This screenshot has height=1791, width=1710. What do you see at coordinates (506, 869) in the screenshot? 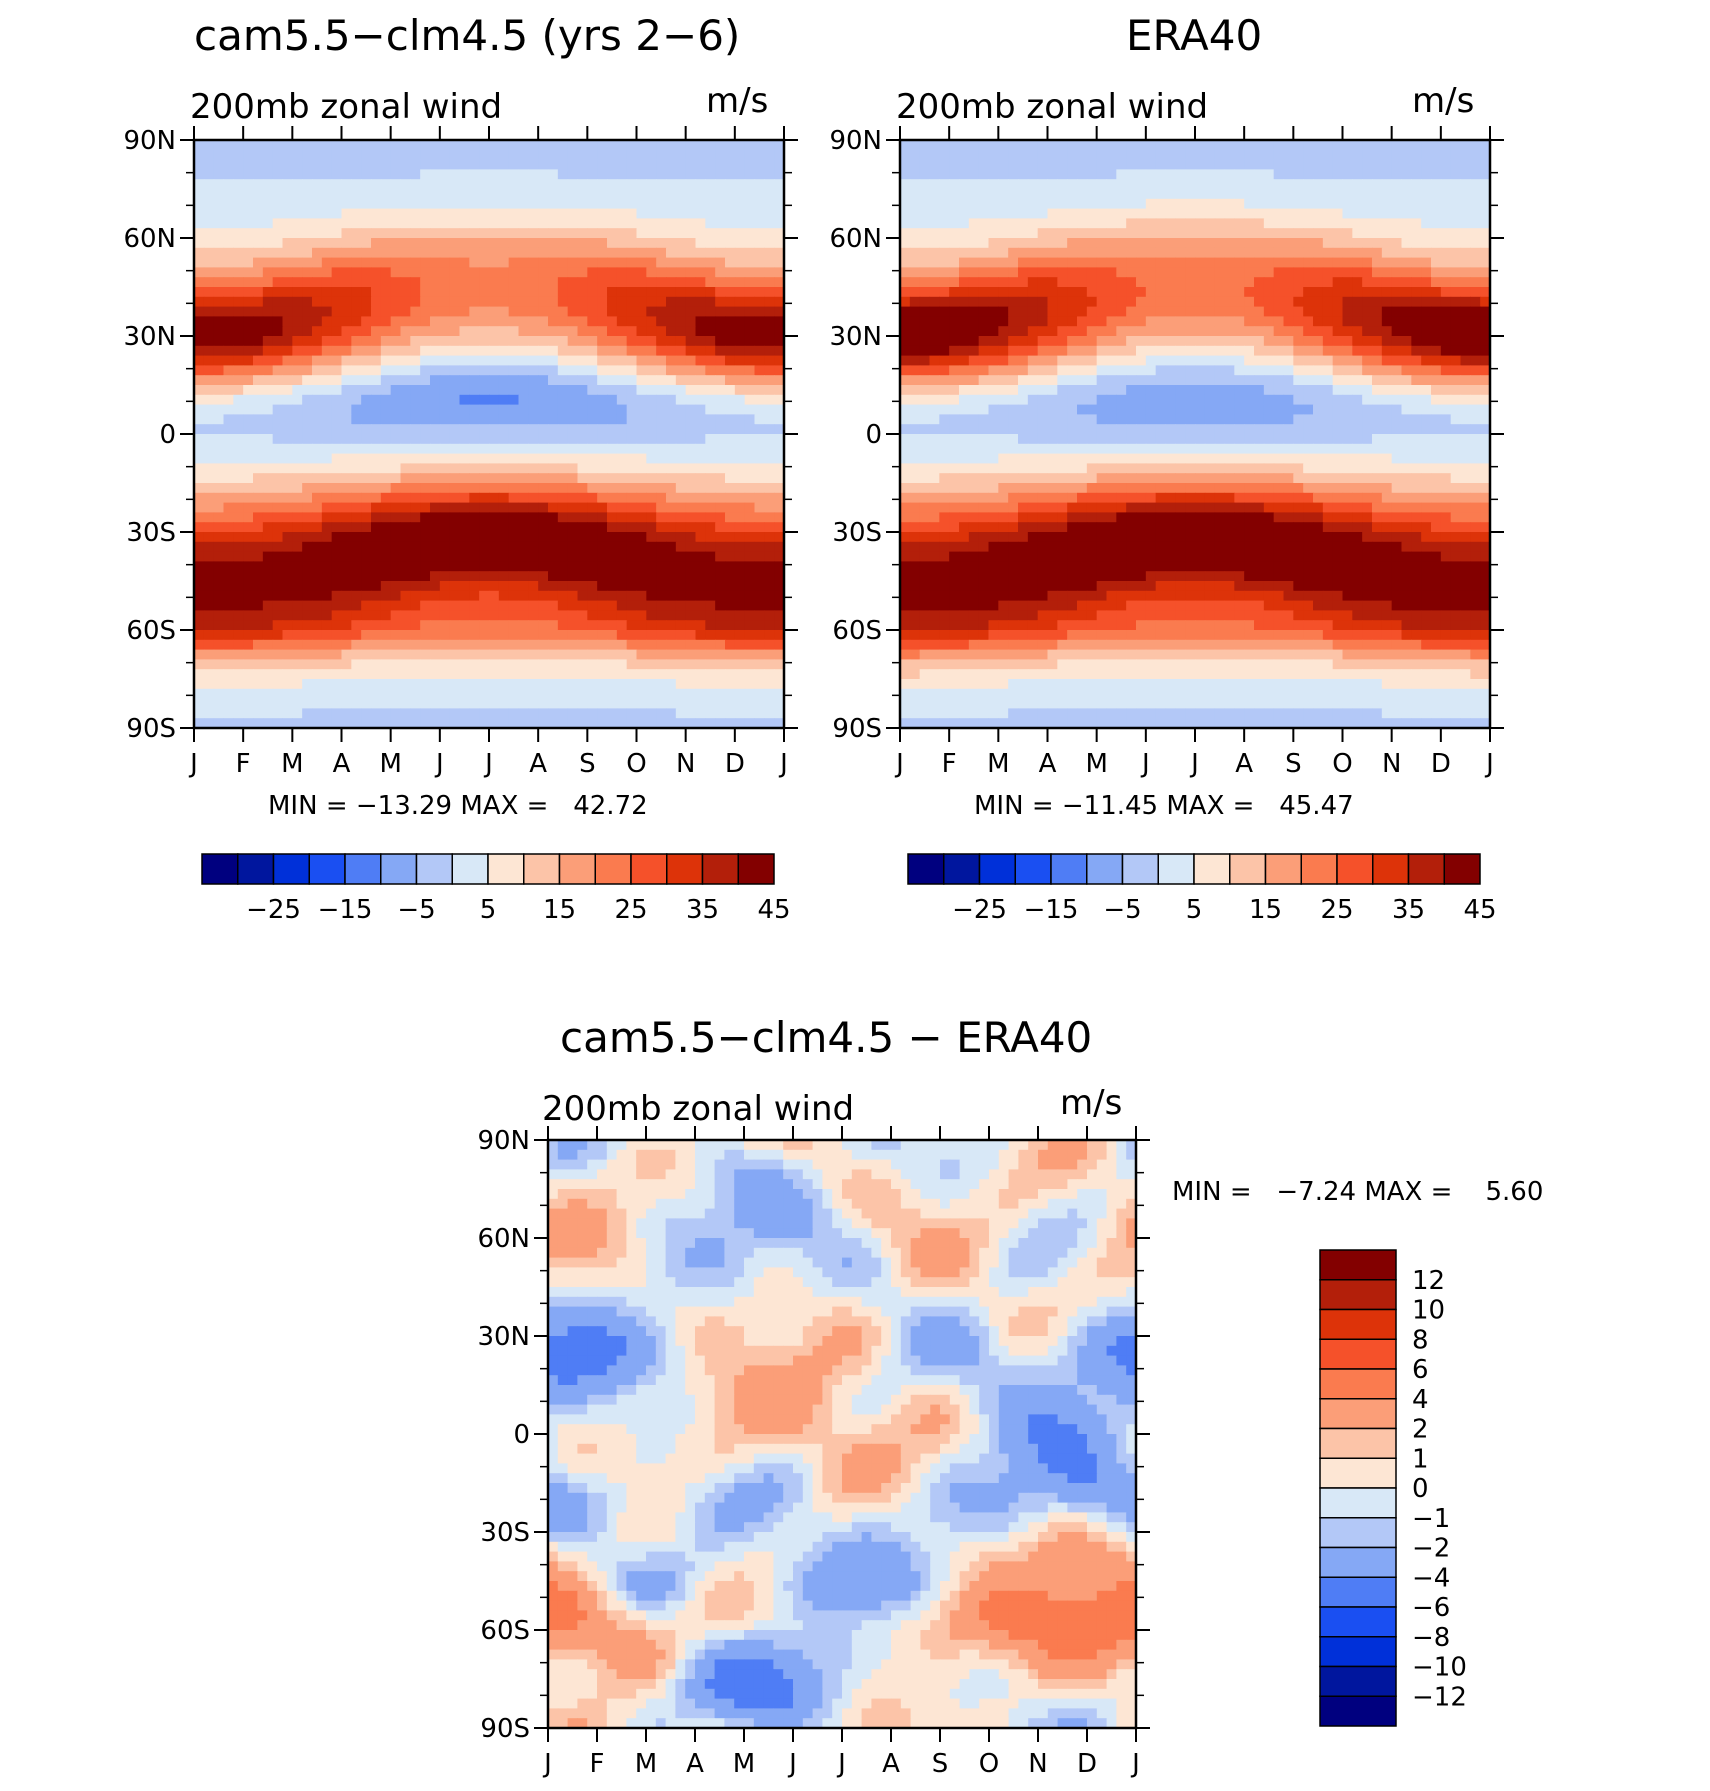
I see `panel-model-colorbar-swatch` at bounding box center [506, 869].